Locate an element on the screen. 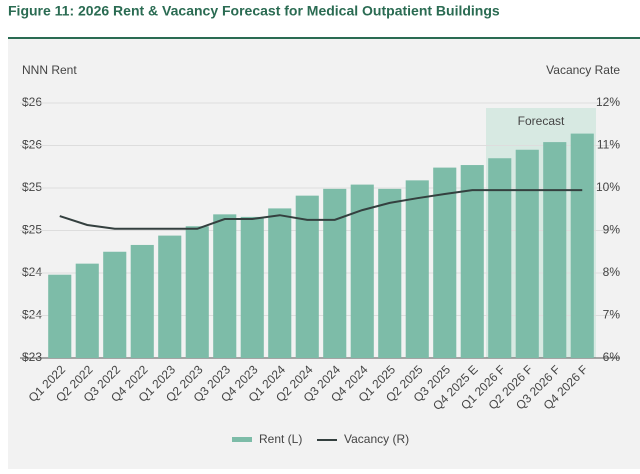 This screenshot has height=474, width=640. legend-label: Rent (L) is located at coordinates (280, 439).